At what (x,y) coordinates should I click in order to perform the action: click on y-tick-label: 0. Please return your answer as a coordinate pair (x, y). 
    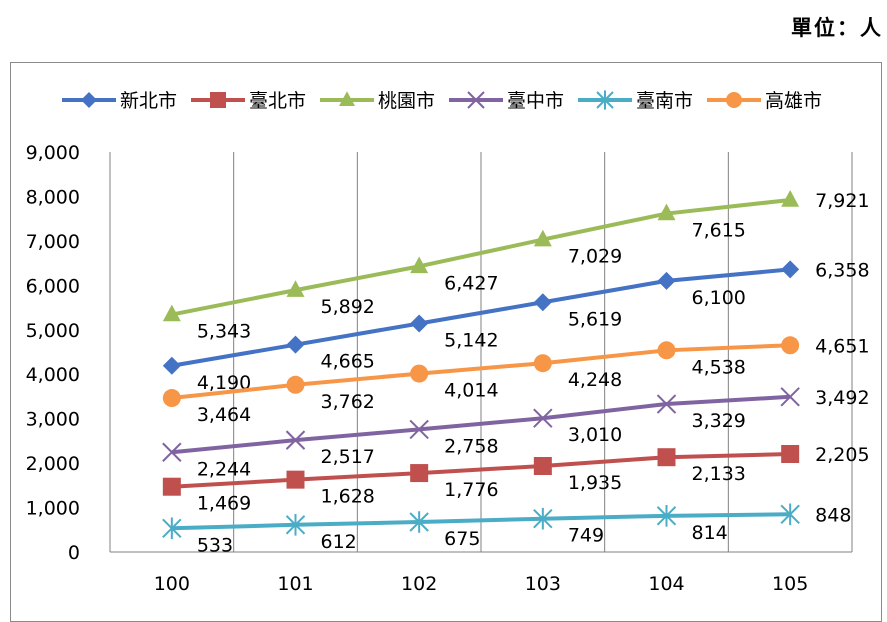
    Looking at the image, I should click on (74, 553).